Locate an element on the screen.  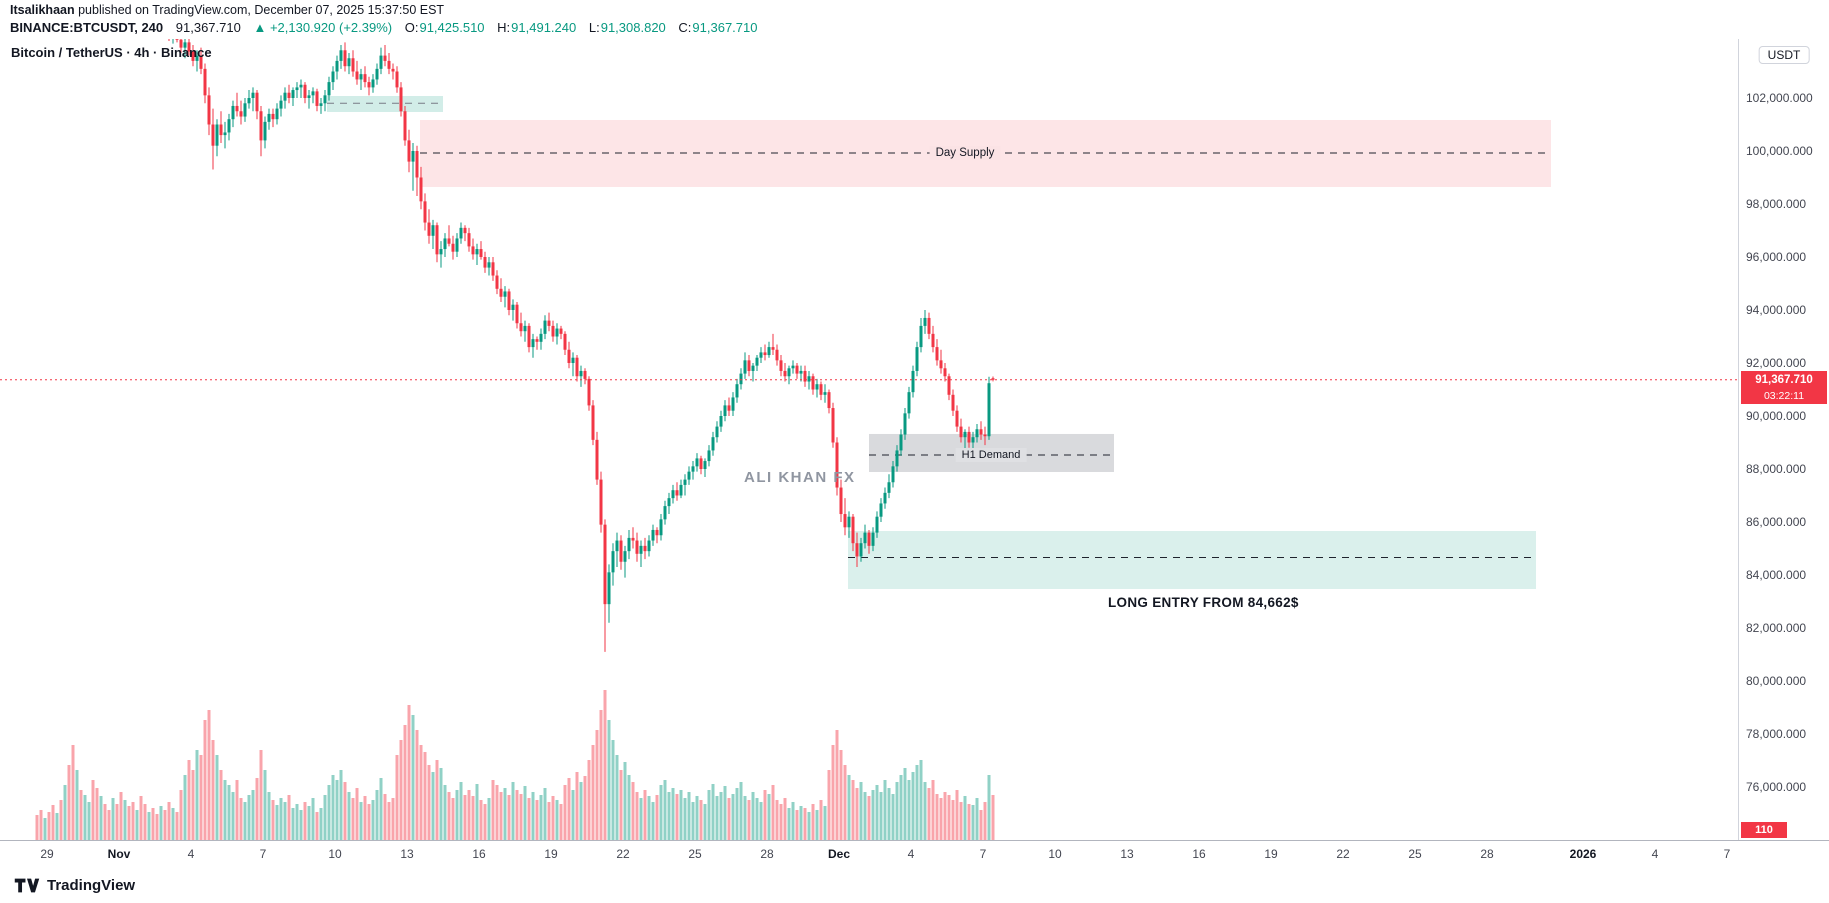
high-value: 91,491.240 is located at coordinates (544, 27).